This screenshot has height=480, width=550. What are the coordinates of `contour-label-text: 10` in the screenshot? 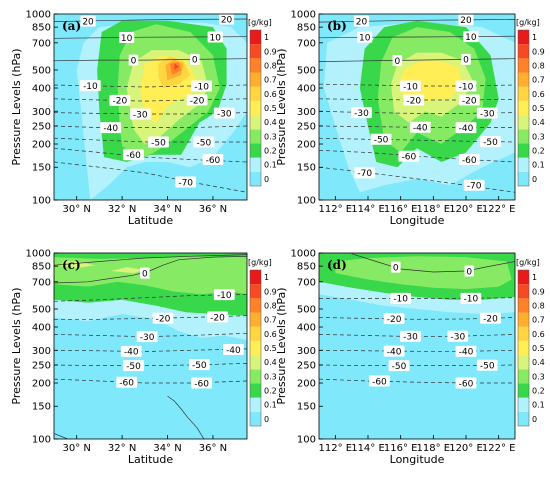 It's located at (127, 39).